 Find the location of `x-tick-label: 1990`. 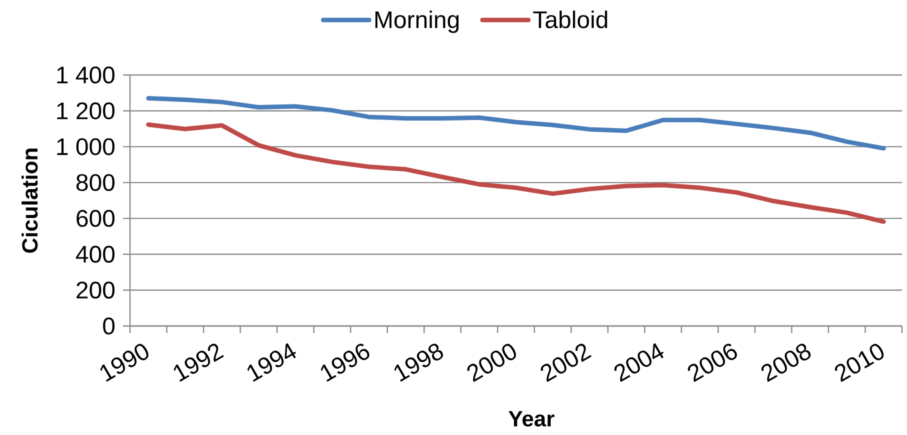

x-tick-label: 1990 is located at coordinates (124, 363).